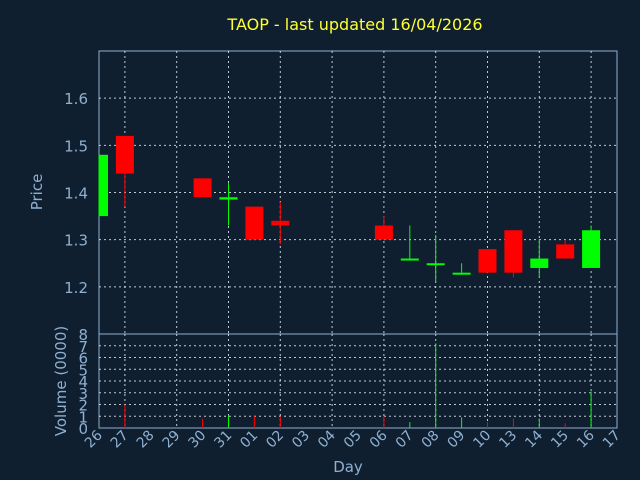  I want to click on x-tick-label: 05, so click(353, 440).